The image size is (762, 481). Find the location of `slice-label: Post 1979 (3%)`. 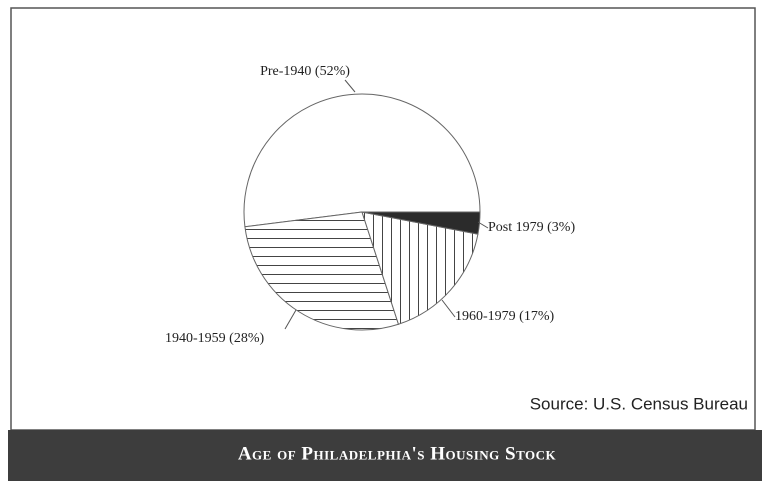

slice-label: Post 1979 (3%) is located at coordinates (531, 227).